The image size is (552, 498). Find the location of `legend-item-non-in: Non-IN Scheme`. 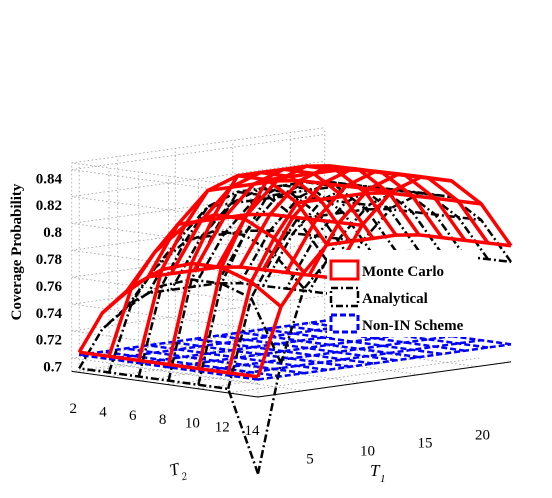

legend-item-non-in: Non-IN Scheme is located at coordinates (396, 323).